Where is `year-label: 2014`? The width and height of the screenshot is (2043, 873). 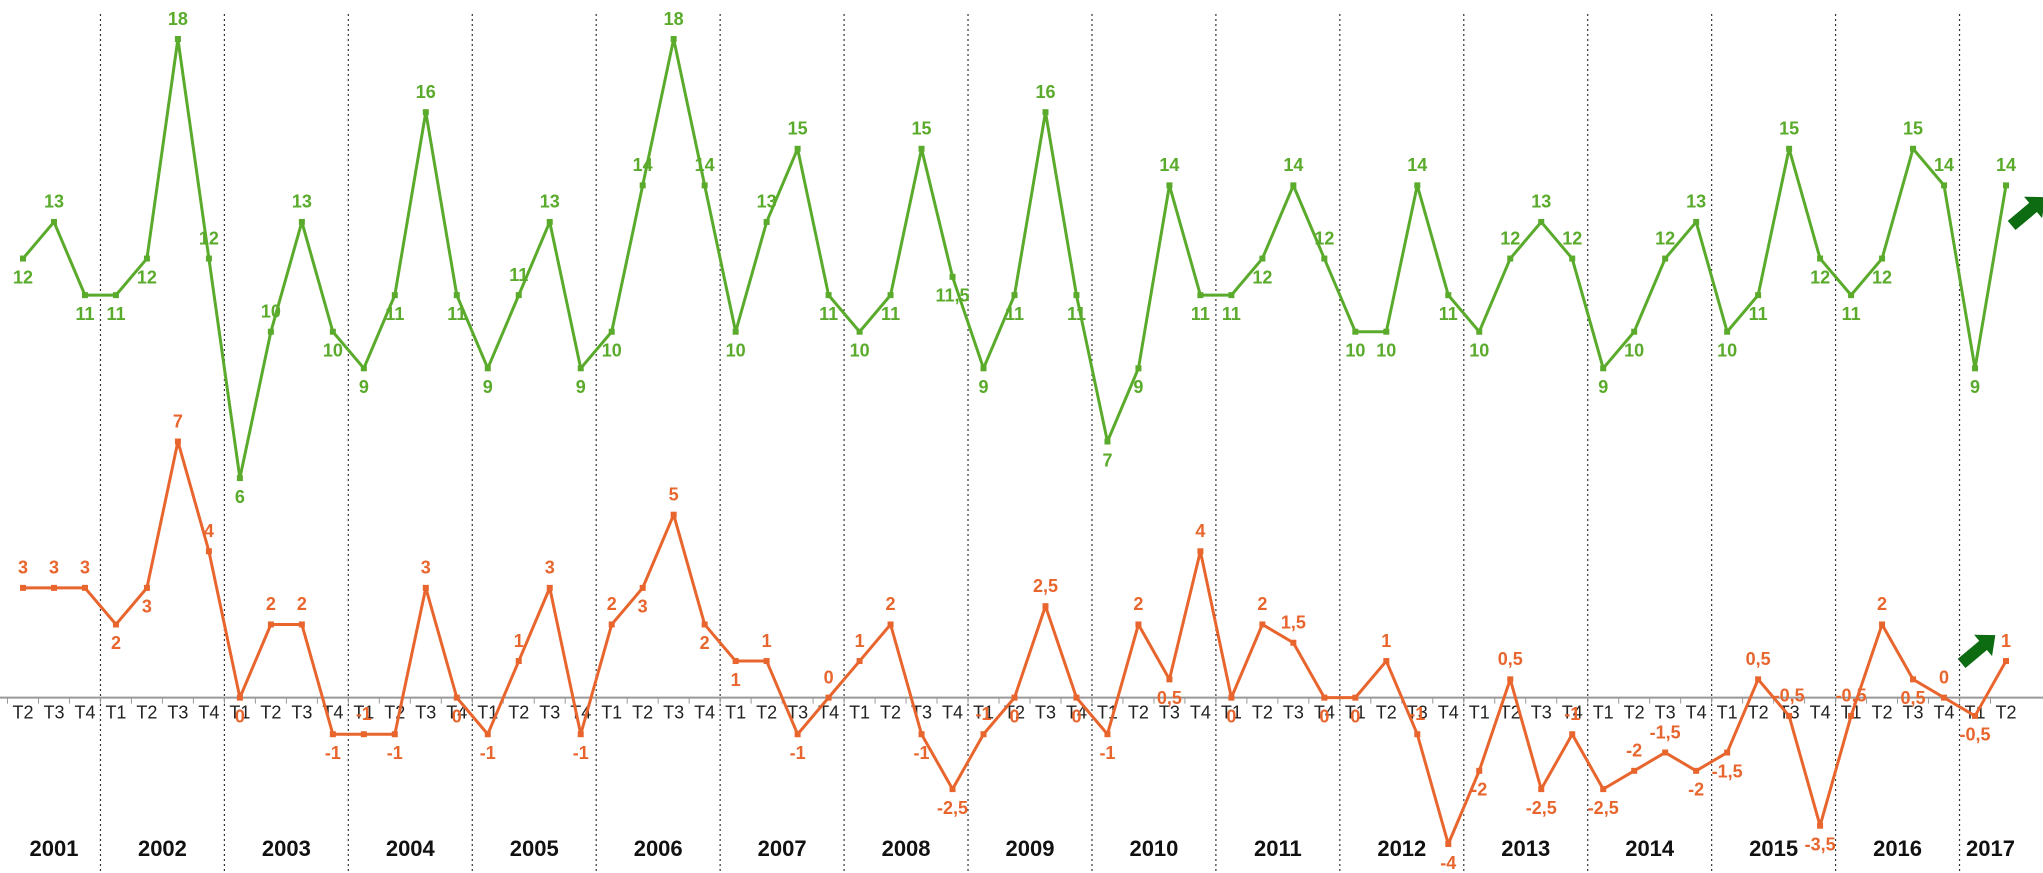 year-label: 2014 is located at coordinates (1650, 848).